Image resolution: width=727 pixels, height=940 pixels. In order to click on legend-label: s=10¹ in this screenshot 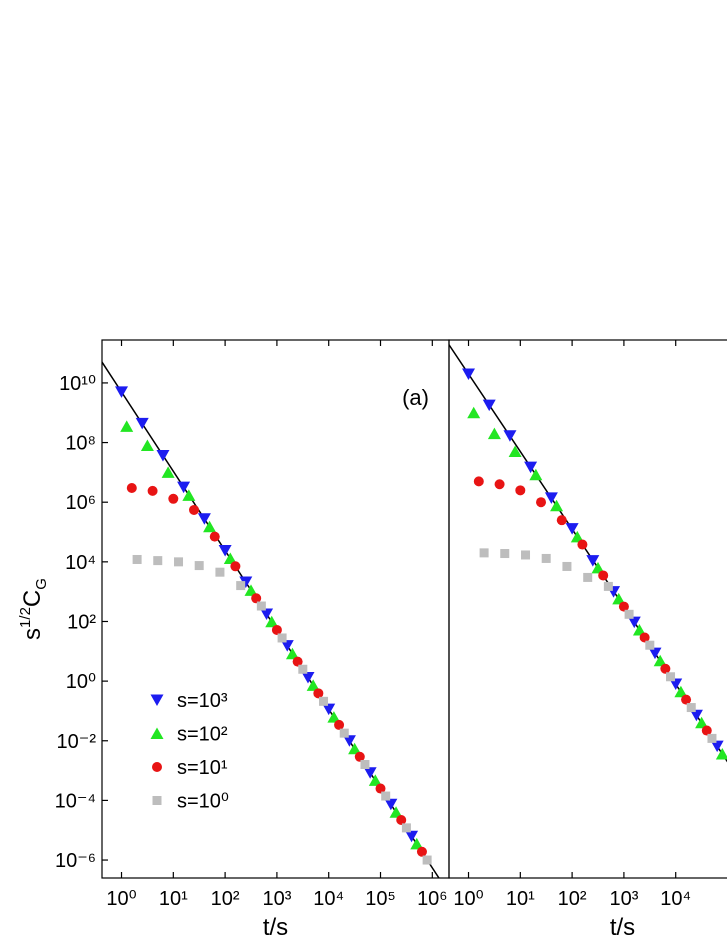, I will do `click(202, 768)`.